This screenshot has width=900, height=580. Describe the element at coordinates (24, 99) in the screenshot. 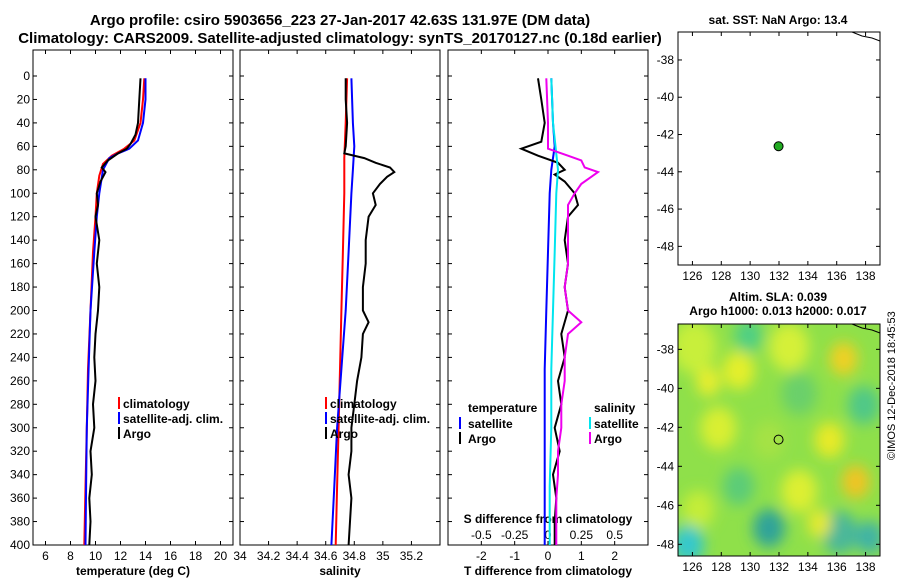

I see `y-tick-label: 20` at that location.